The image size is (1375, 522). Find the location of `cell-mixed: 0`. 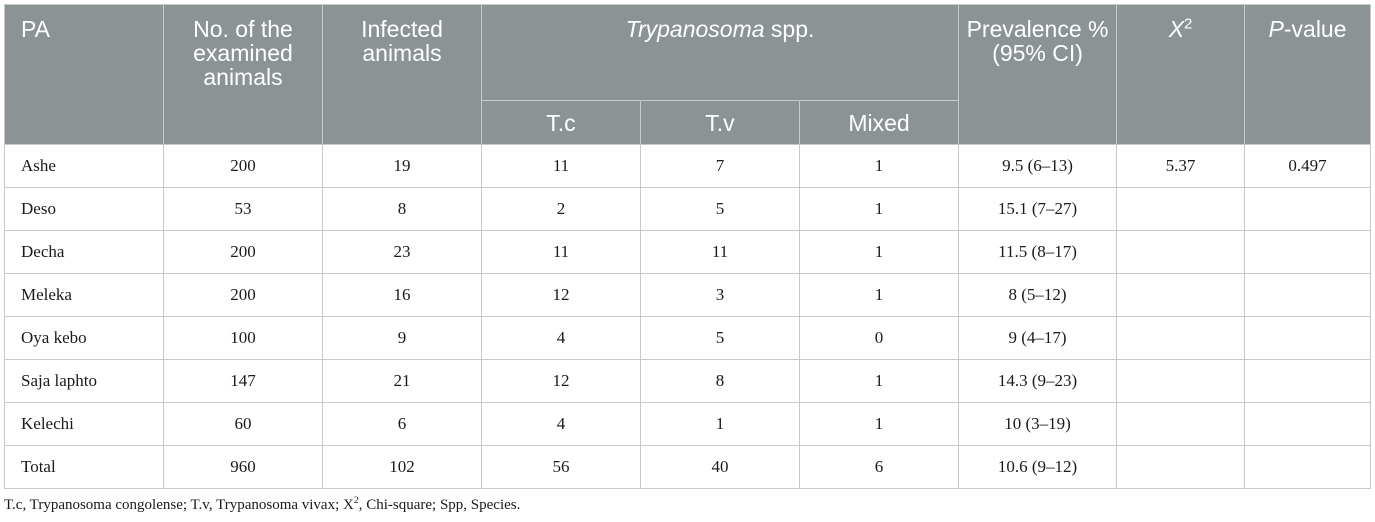

cell-mixed: 0 is located at coordinates (879, 338).